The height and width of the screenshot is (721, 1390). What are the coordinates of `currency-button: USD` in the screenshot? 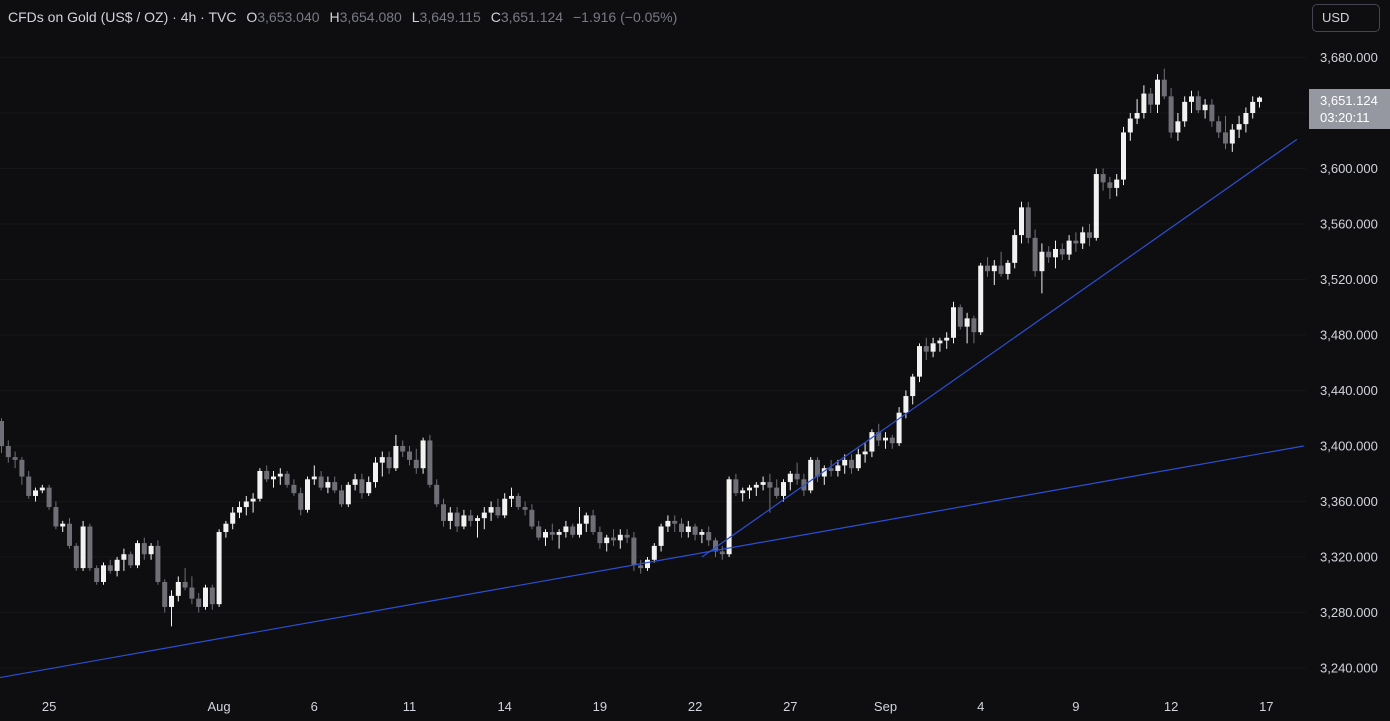 It's located at (1346, 18).